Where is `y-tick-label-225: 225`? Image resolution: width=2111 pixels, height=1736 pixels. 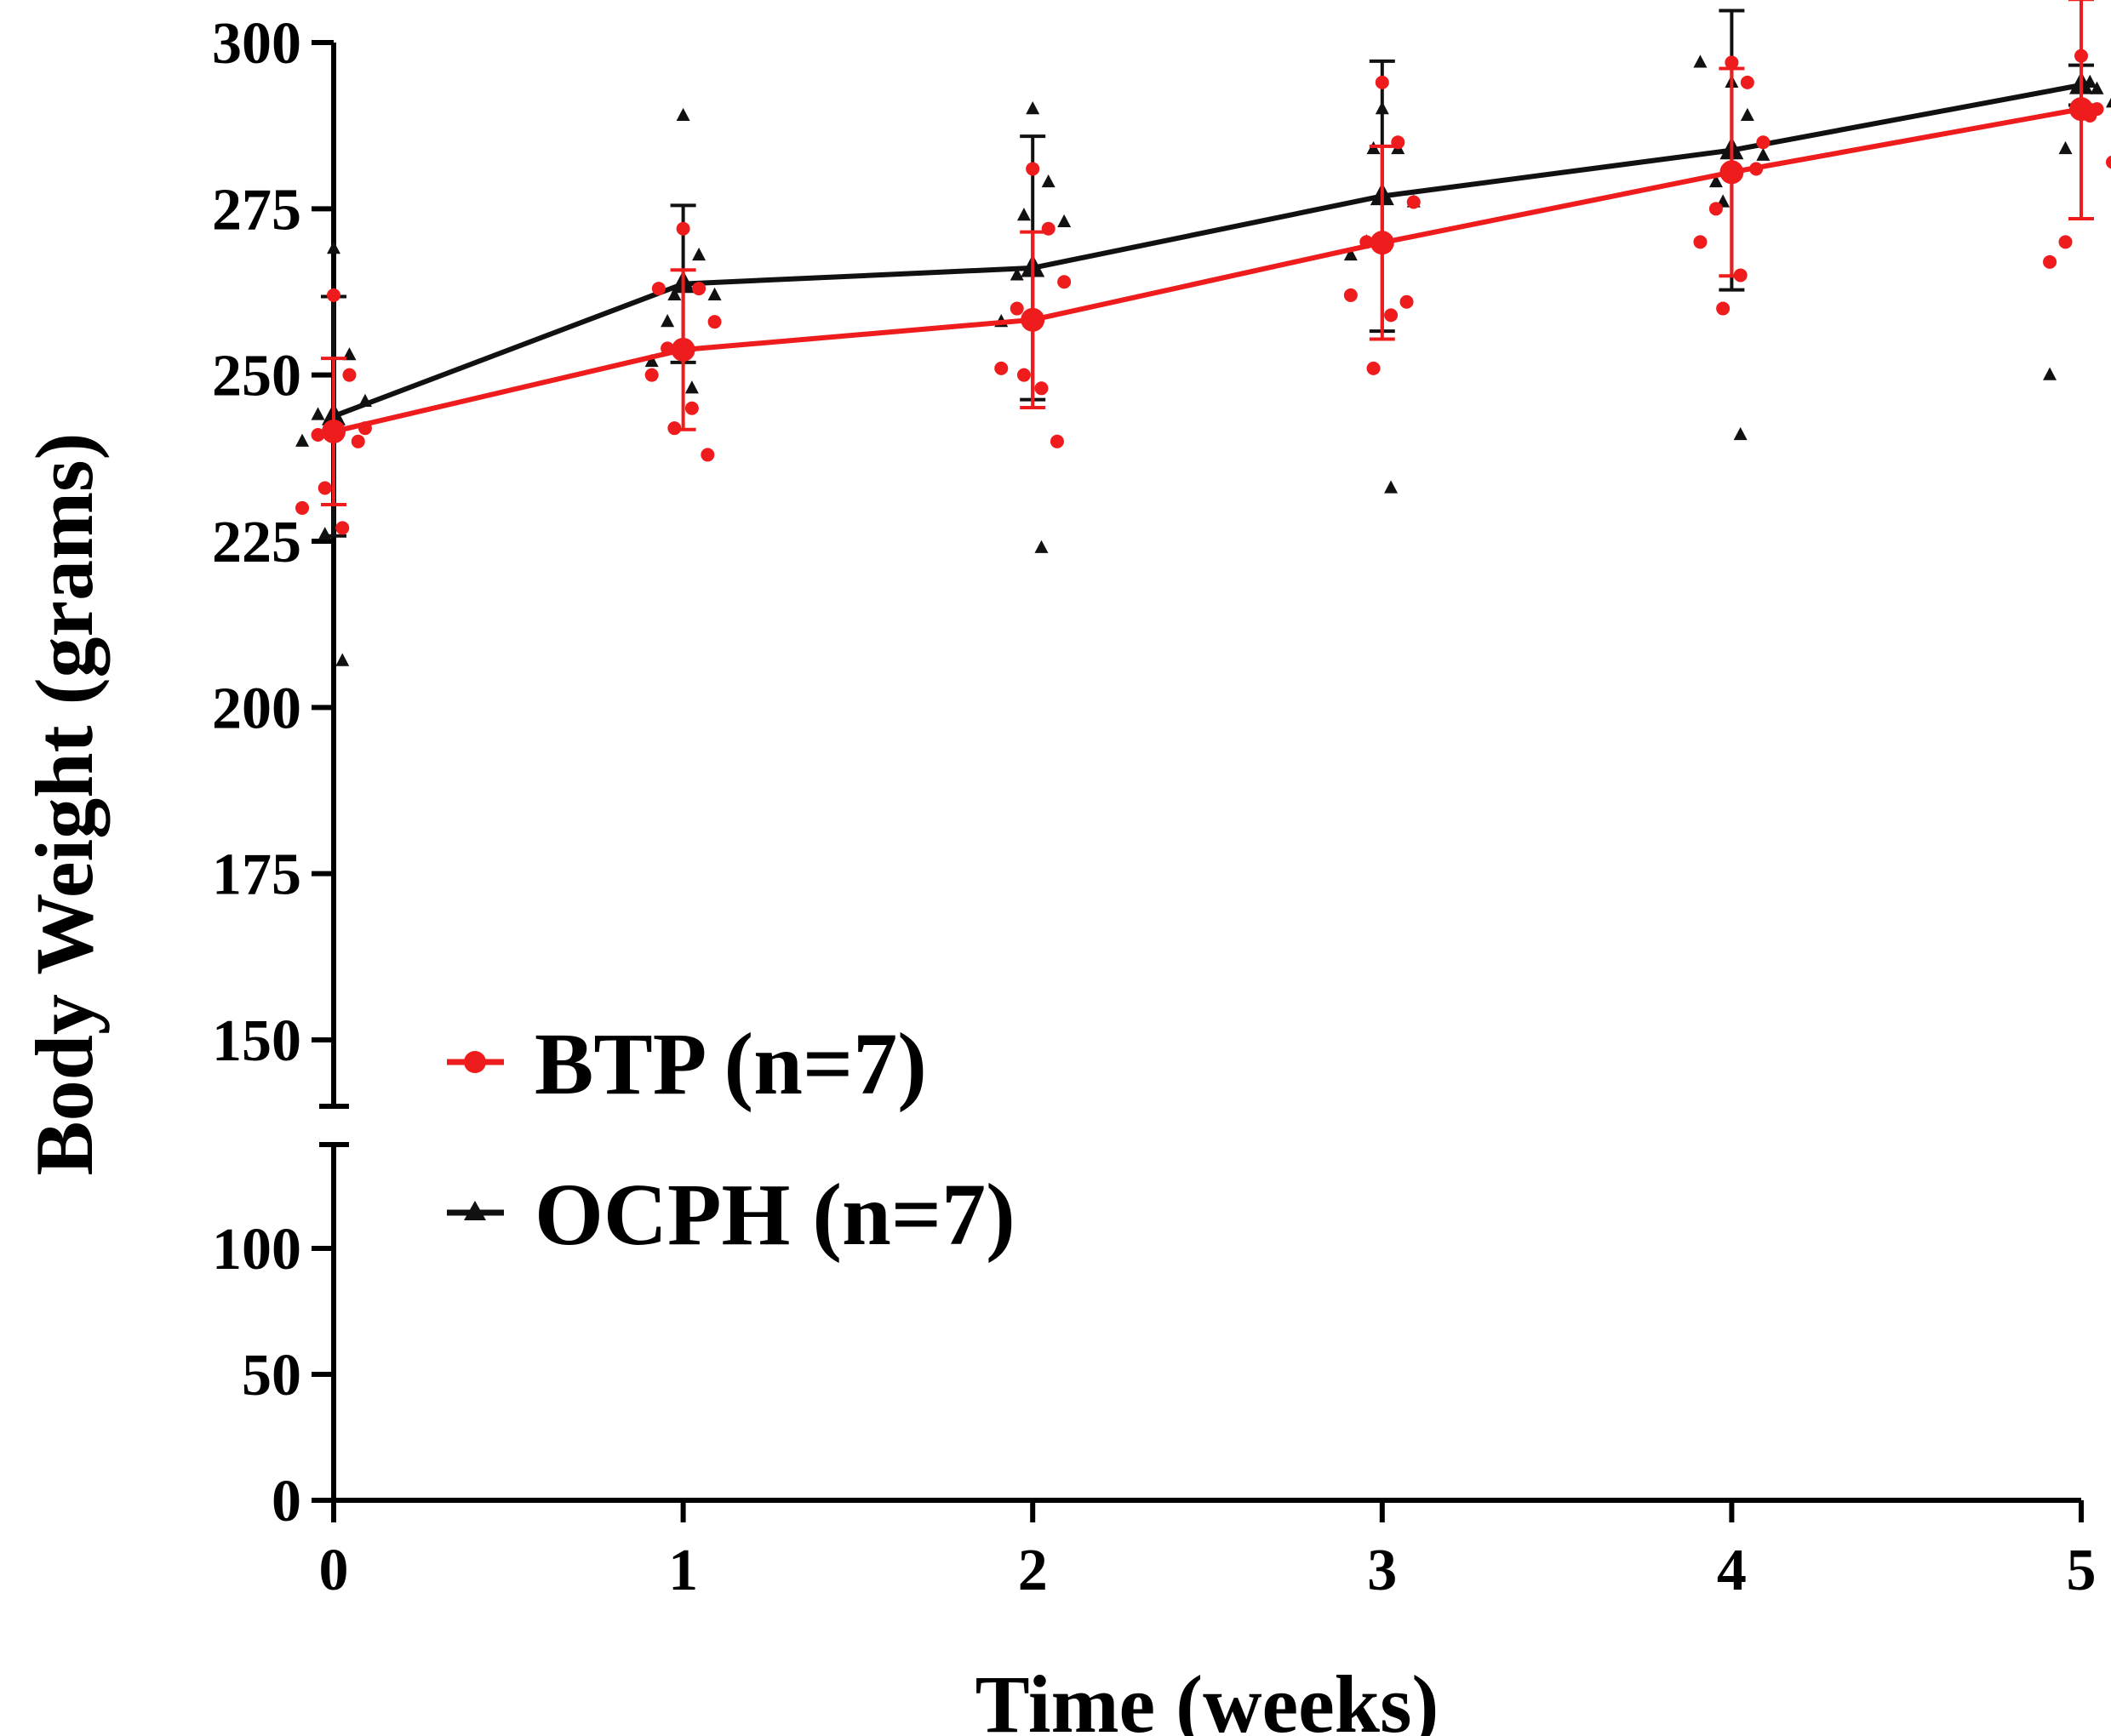
y-tick-label-225: 225 is located at coordinates (256, 542).